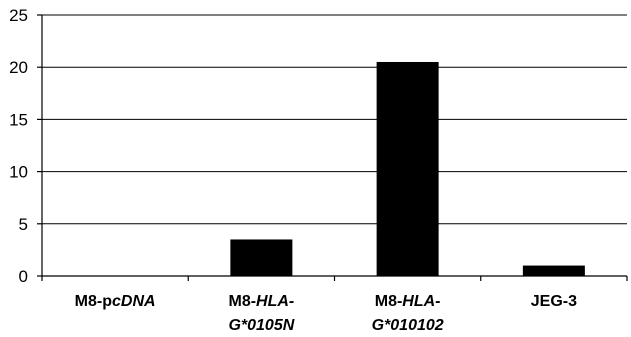 This screenshot has height=337, width=631. Describe the element at coordinates (261, 313) in the screenshot. I see `xtick-label-1: M8-HLA-G*0105N` at that location.